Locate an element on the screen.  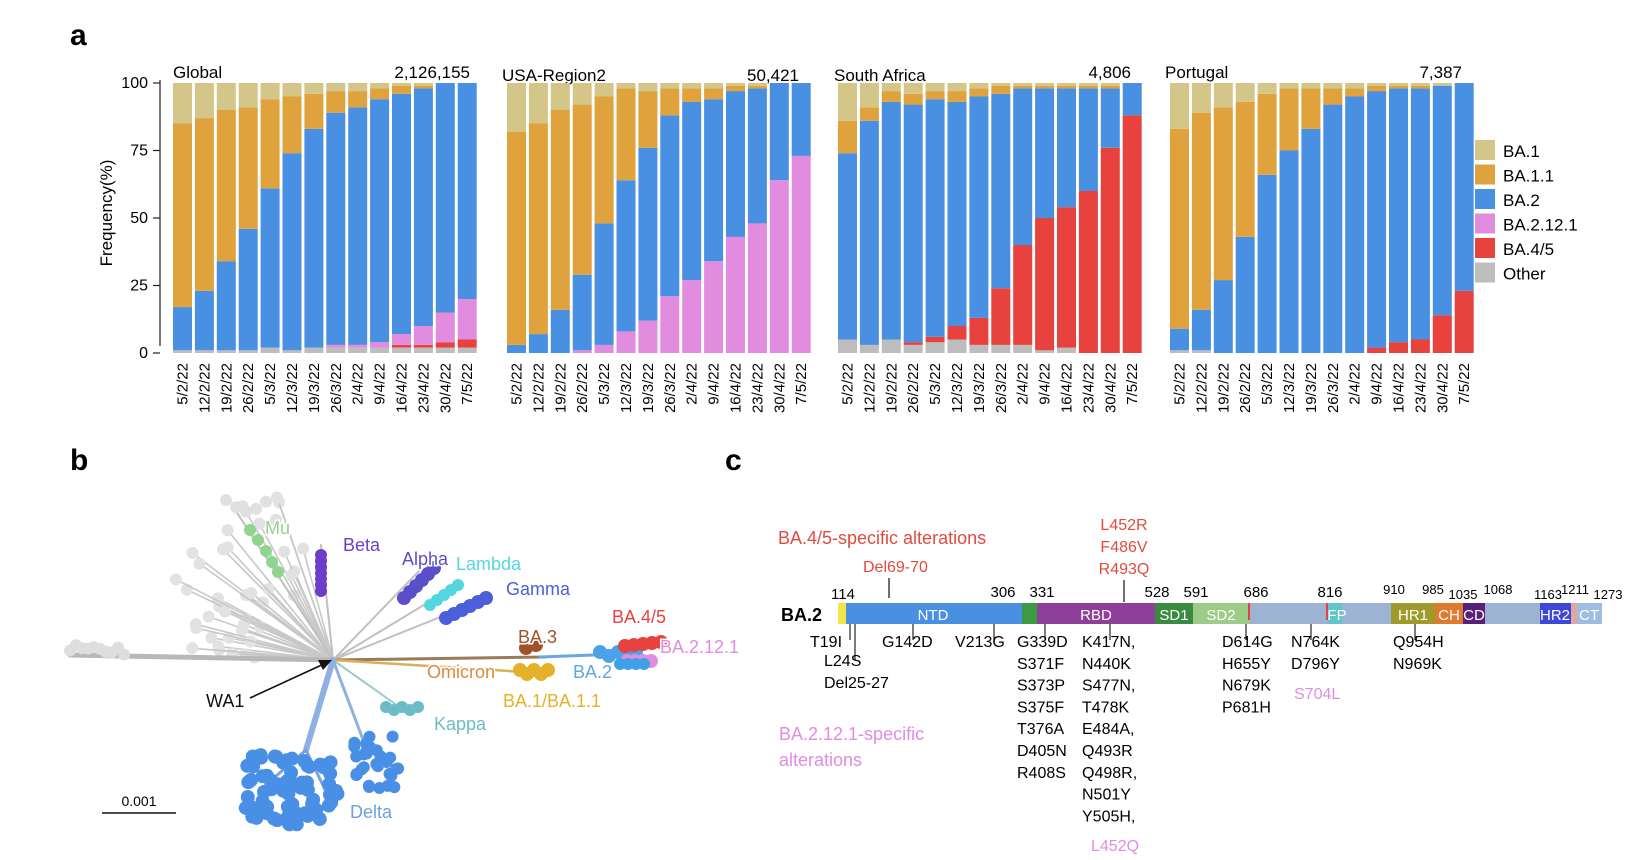
mutation-label: D405N is located at coordinates (1042, 751).